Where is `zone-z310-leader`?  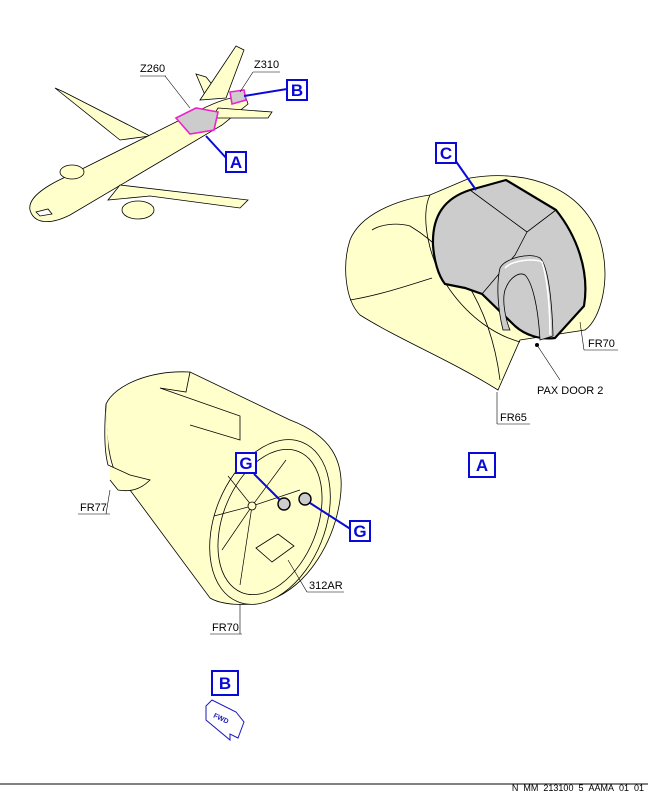 zone-z310-leader is located at coordinates (246, 82).